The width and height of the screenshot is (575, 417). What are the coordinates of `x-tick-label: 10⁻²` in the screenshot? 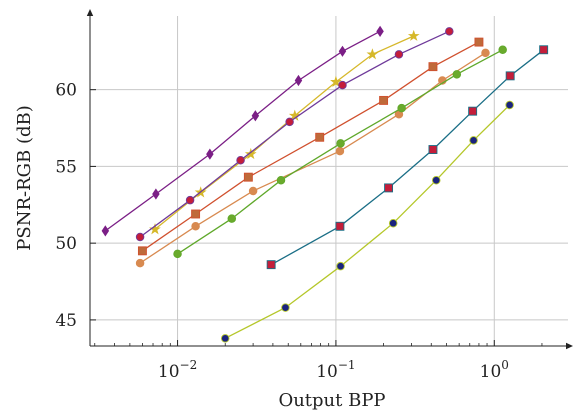 It's located at (177, 370).